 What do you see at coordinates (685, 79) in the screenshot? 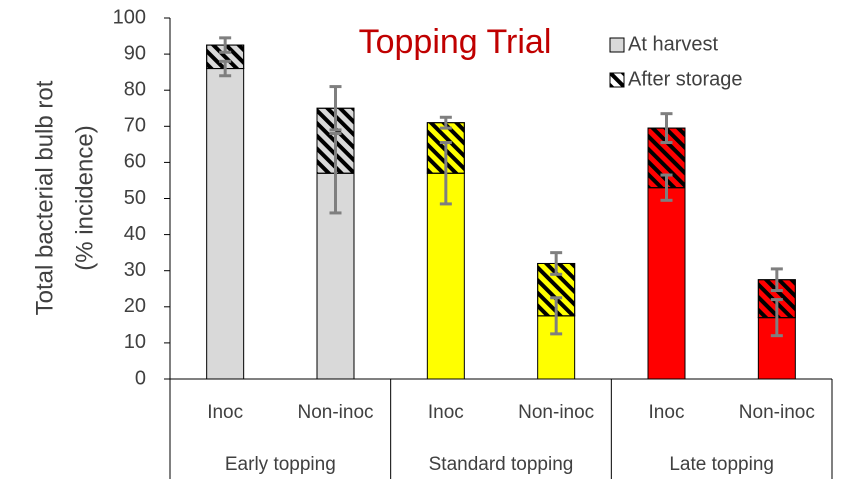
I see `legend-label: After storage` at bounding box center [685, 79].